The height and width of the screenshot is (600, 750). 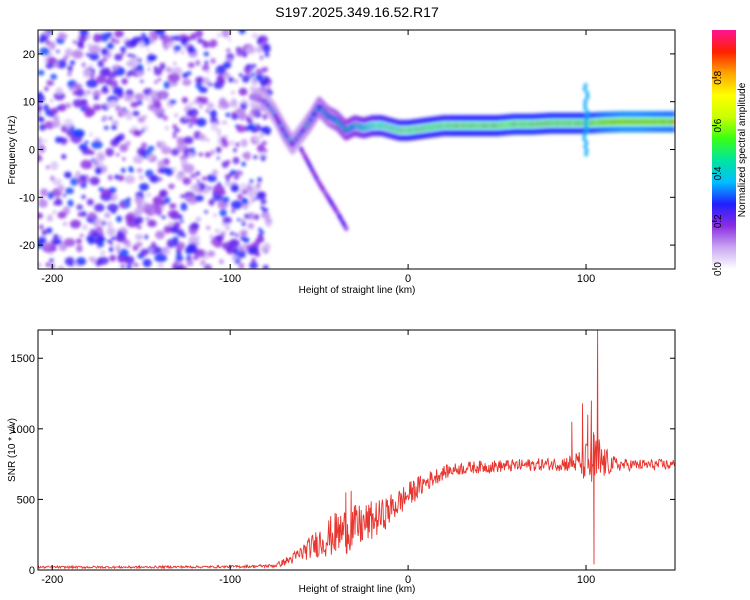 I want to click on colorbar-ticks: 0.0 0.2 0.4 0.6 0.8, so click(x=718, y=173).